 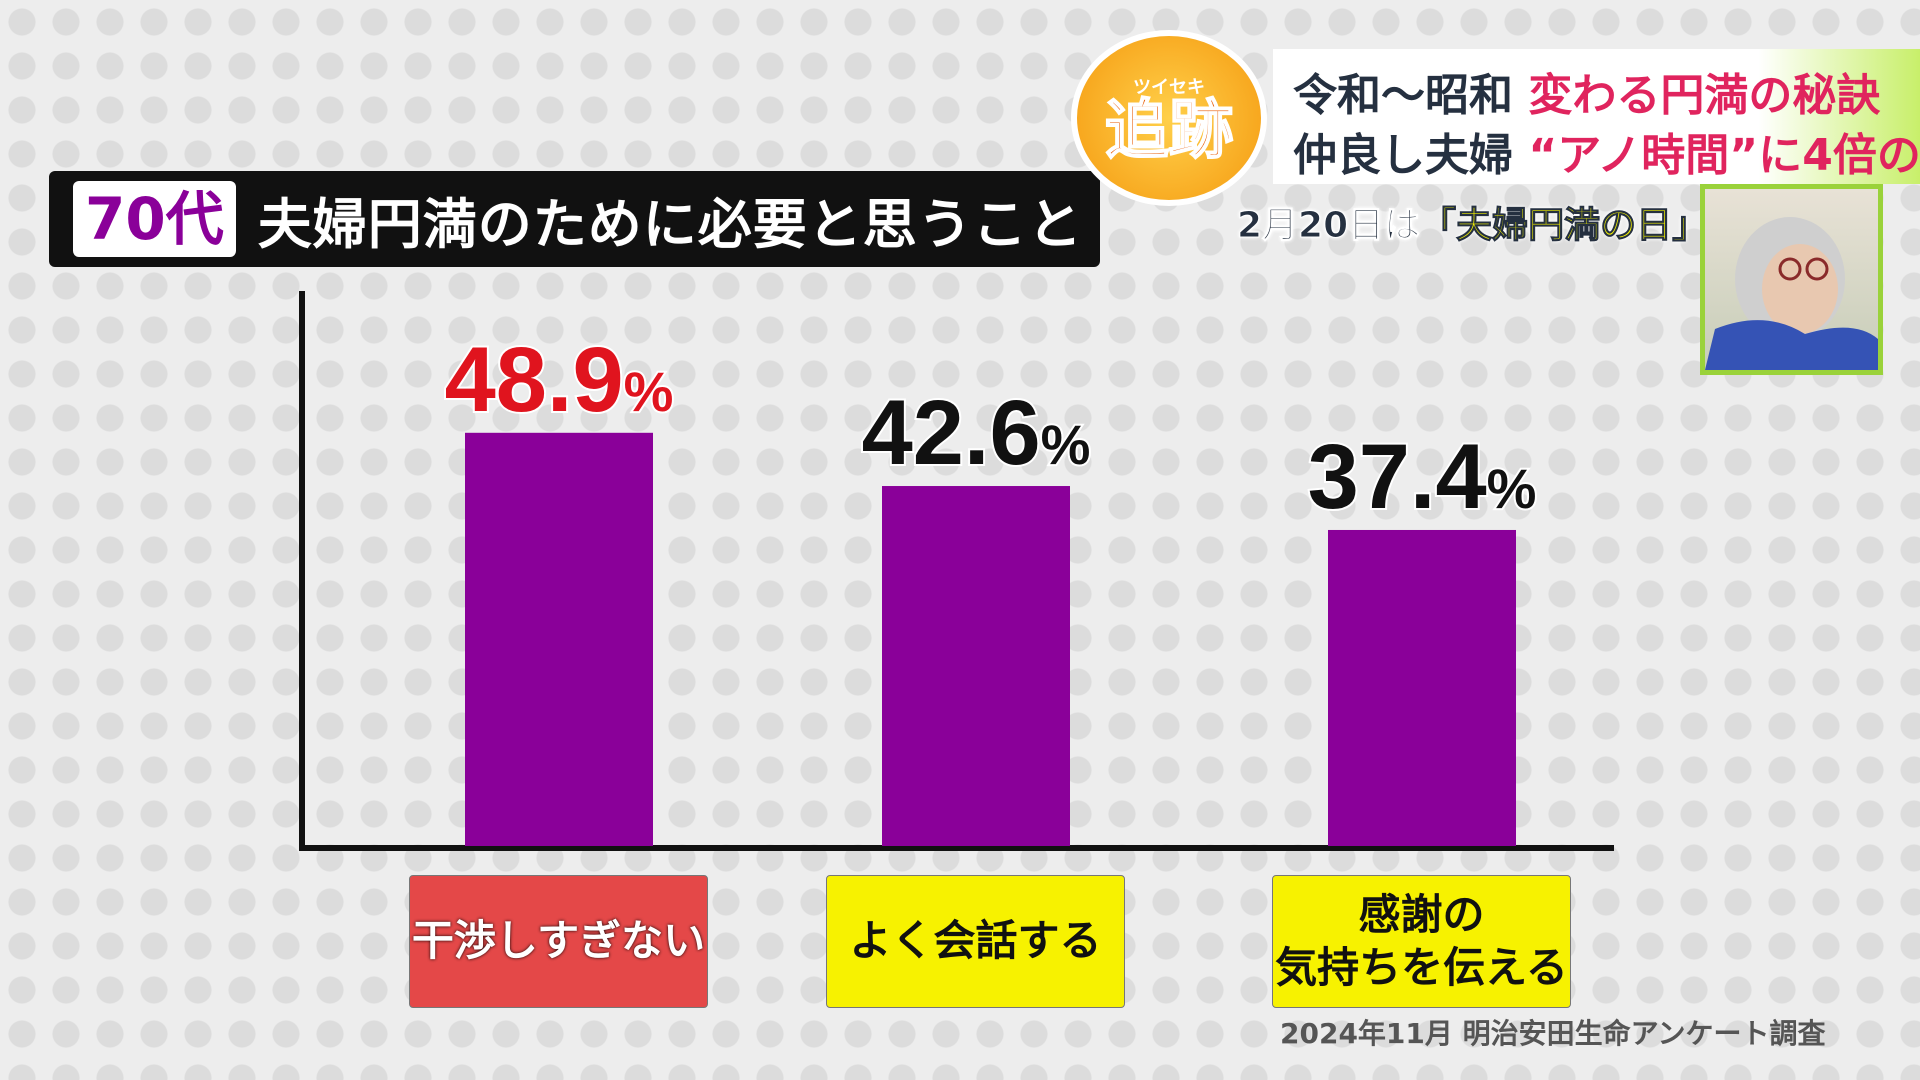 What do you see at coordinates (1169, 131) in the screenshot?
I see `logo-text: 追跡` at bounding box center [1169, 131].